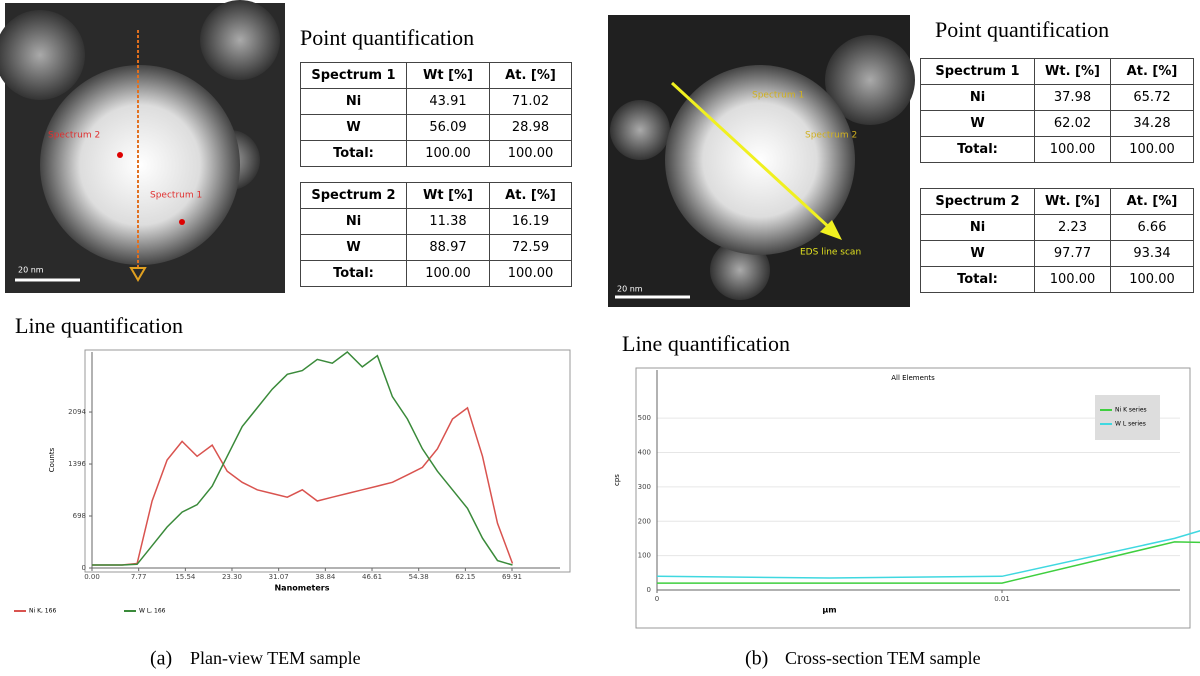 Image resolution: width=1200 pixels, height=676 pixels. What do you see at coordinates (1127, 417) in the screenshot?
I see `legend-box` at bounding box center [1127, 417].